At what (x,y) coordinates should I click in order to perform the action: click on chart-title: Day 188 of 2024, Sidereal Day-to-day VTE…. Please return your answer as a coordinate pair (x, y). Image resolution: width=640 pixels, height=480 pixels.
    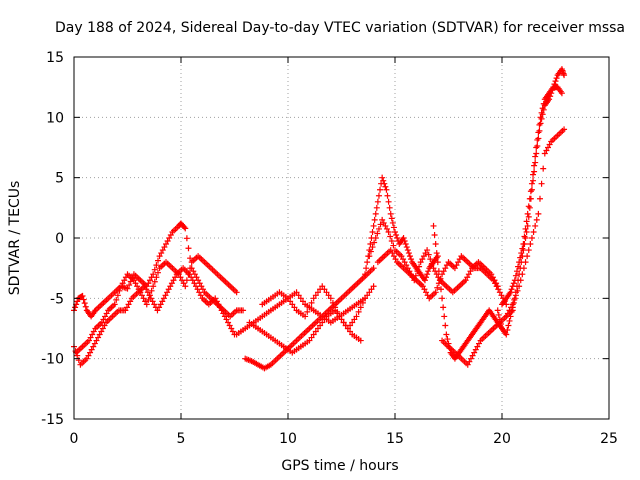
    Looking at the image, I should click on (340, 28).